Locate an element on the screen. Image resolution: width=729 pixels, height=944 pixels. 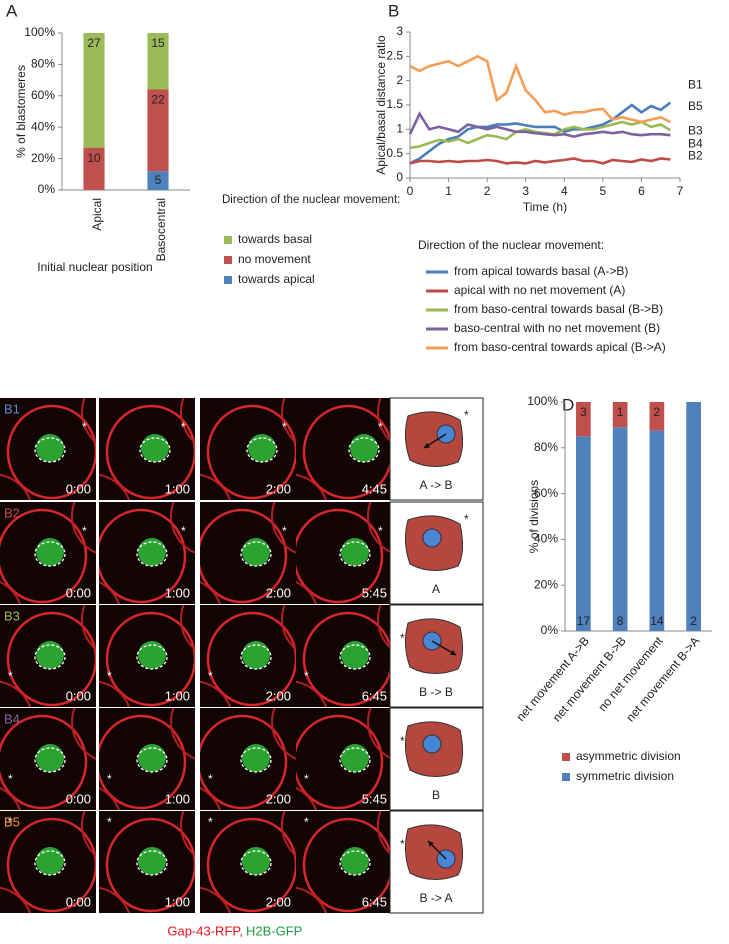
x-tick-label: Apical is located at coordinates (97, 214).